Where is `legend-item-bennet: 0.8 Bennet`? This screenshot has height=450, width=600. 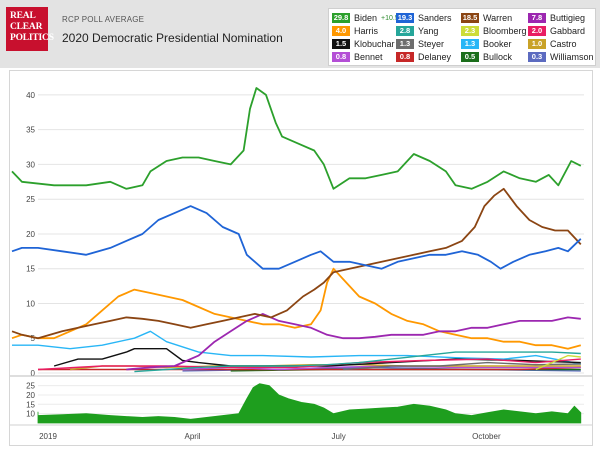
legend-item-bennet: 0.8 Bennet is located at coordinates (357, 57).